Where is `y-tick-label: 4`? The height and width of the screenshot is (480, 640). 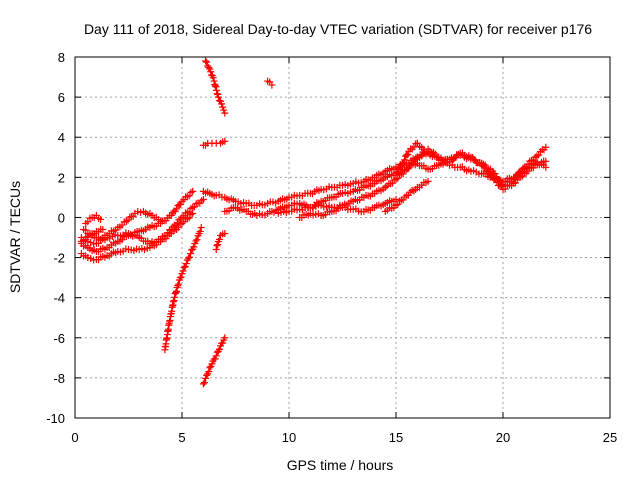 y-tick-label: 4 is located at coordinates (61, 137).